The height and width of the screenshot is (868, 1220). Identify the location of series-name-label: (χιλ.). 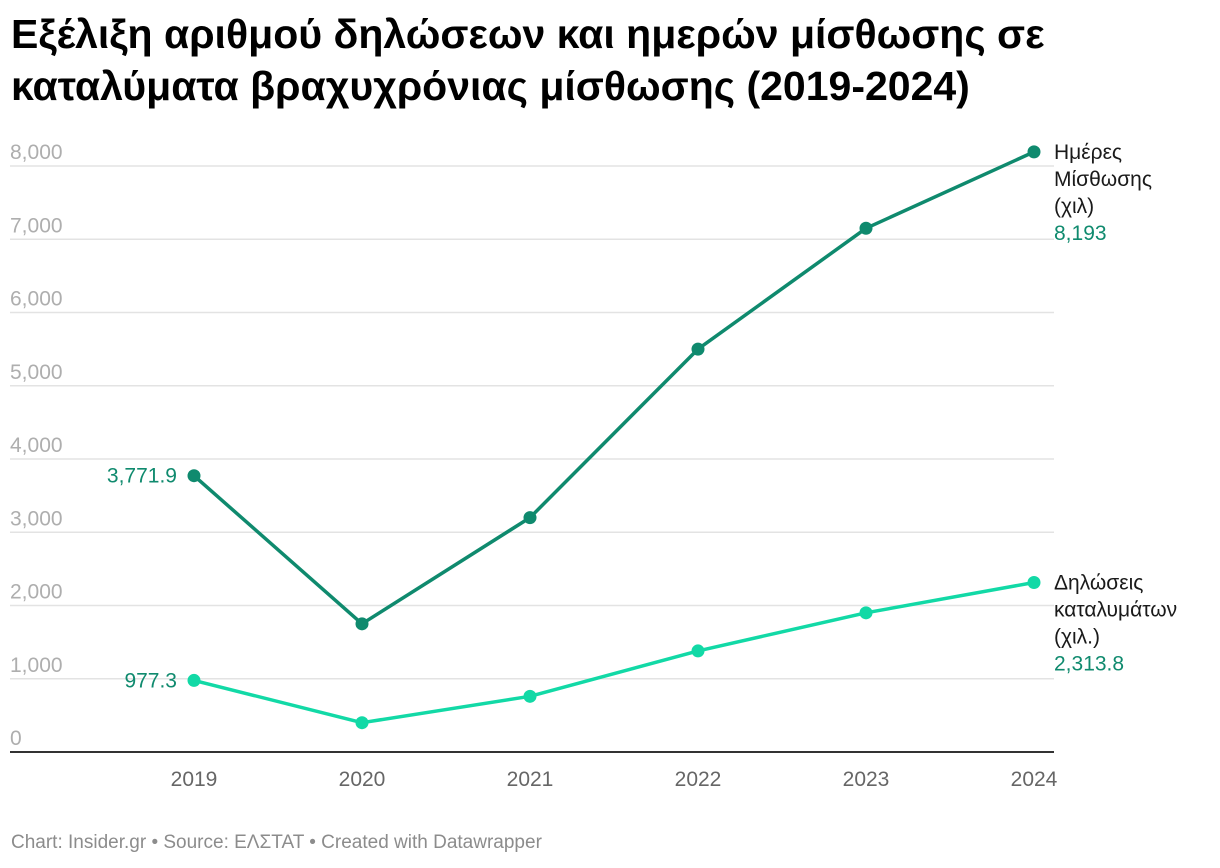
(1077, 637).